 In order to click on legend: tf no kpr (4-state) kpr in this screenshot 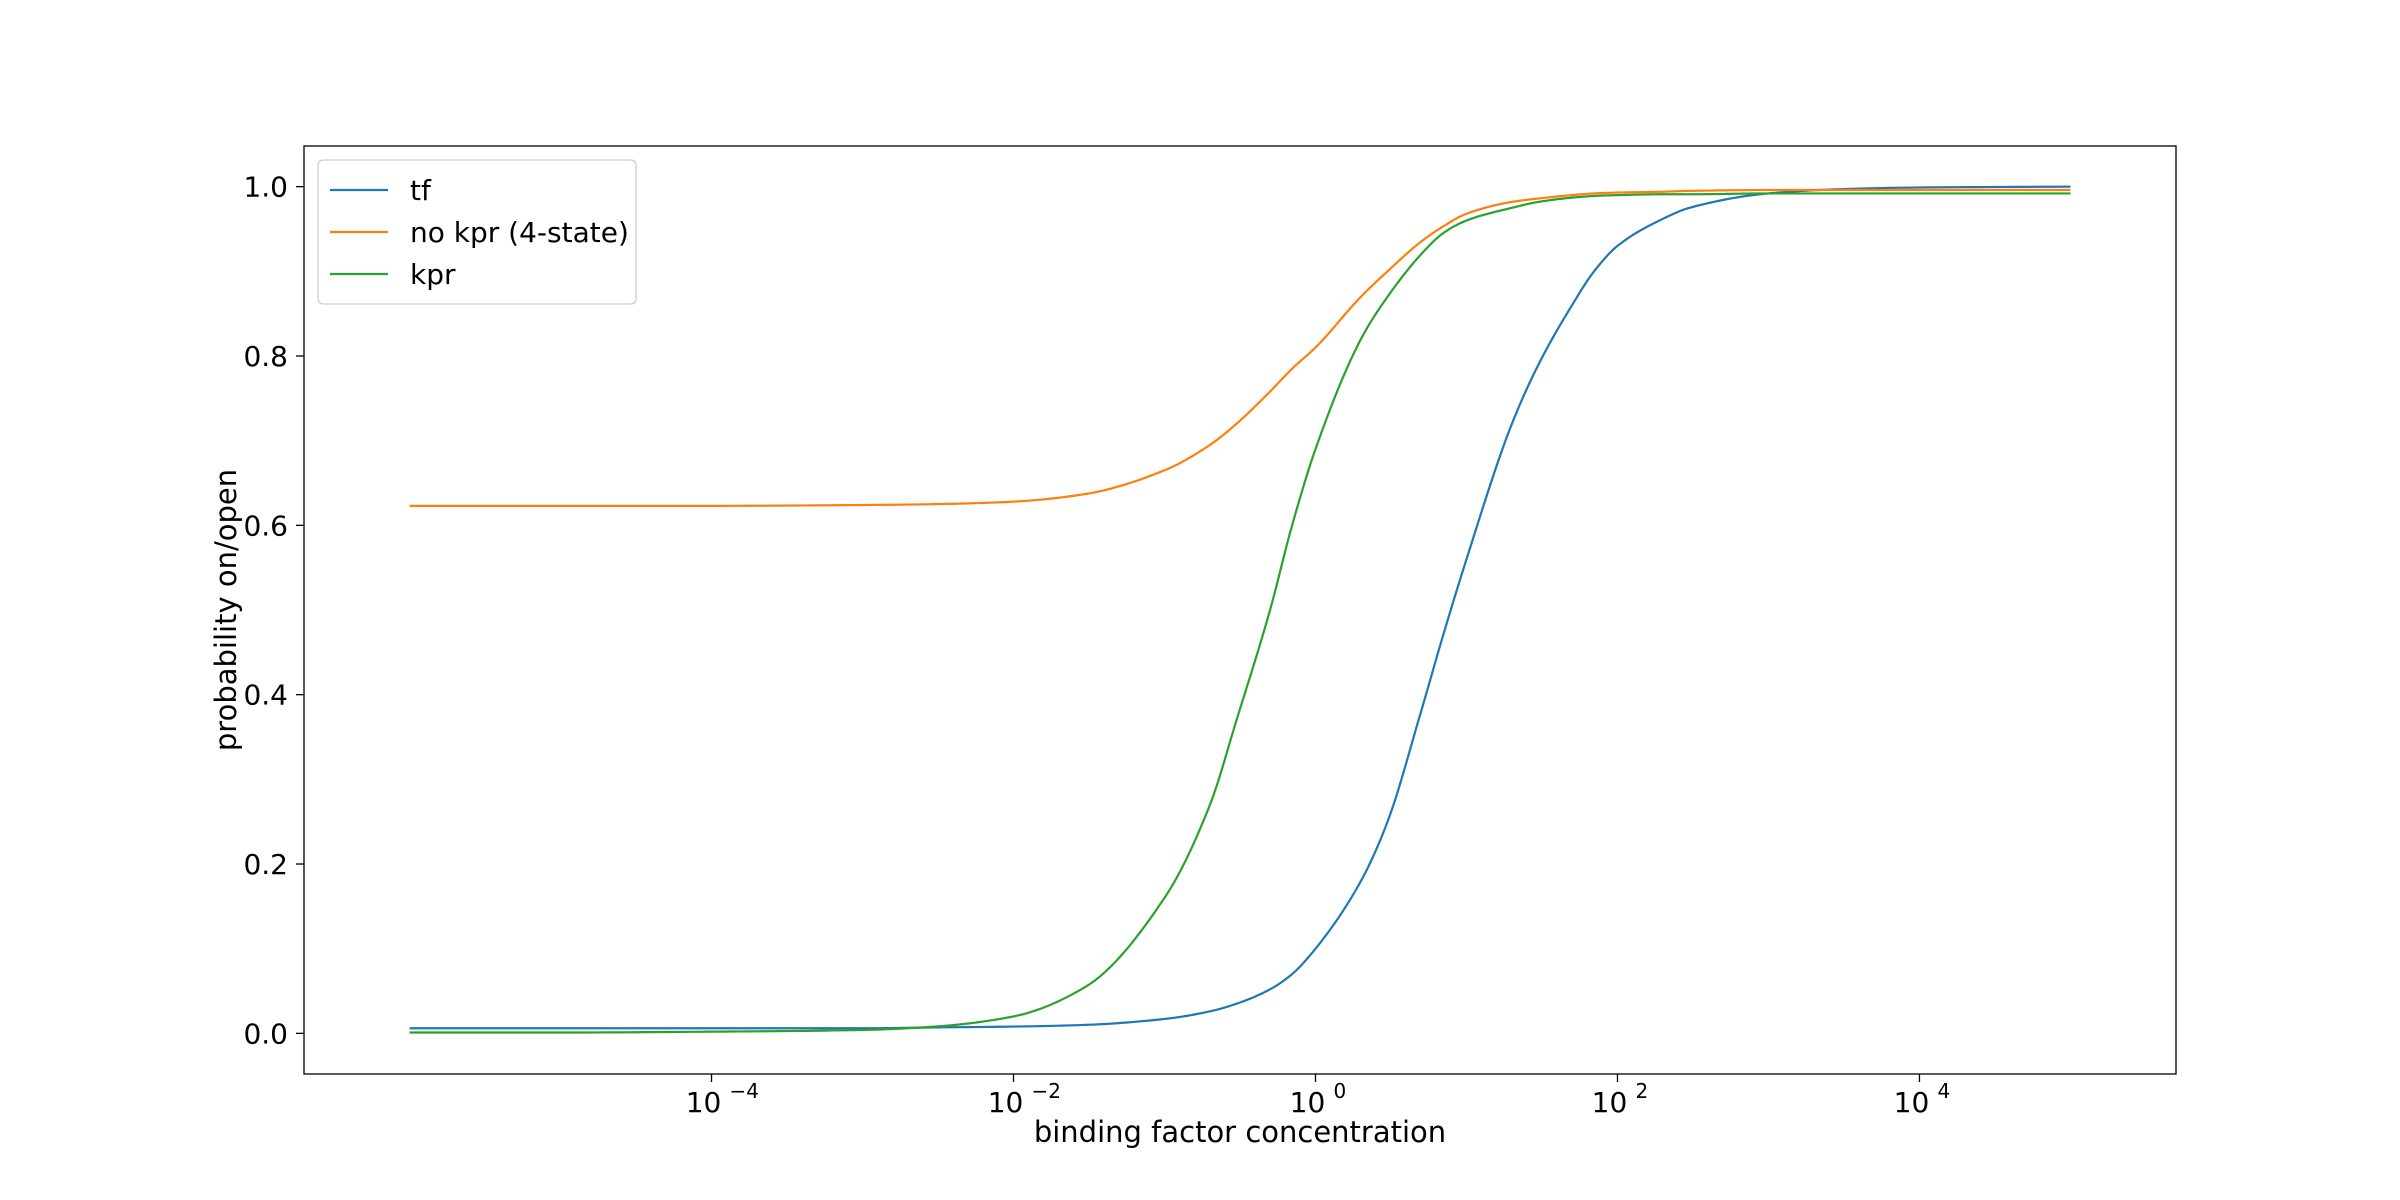, I will do `click(477, 232)`.